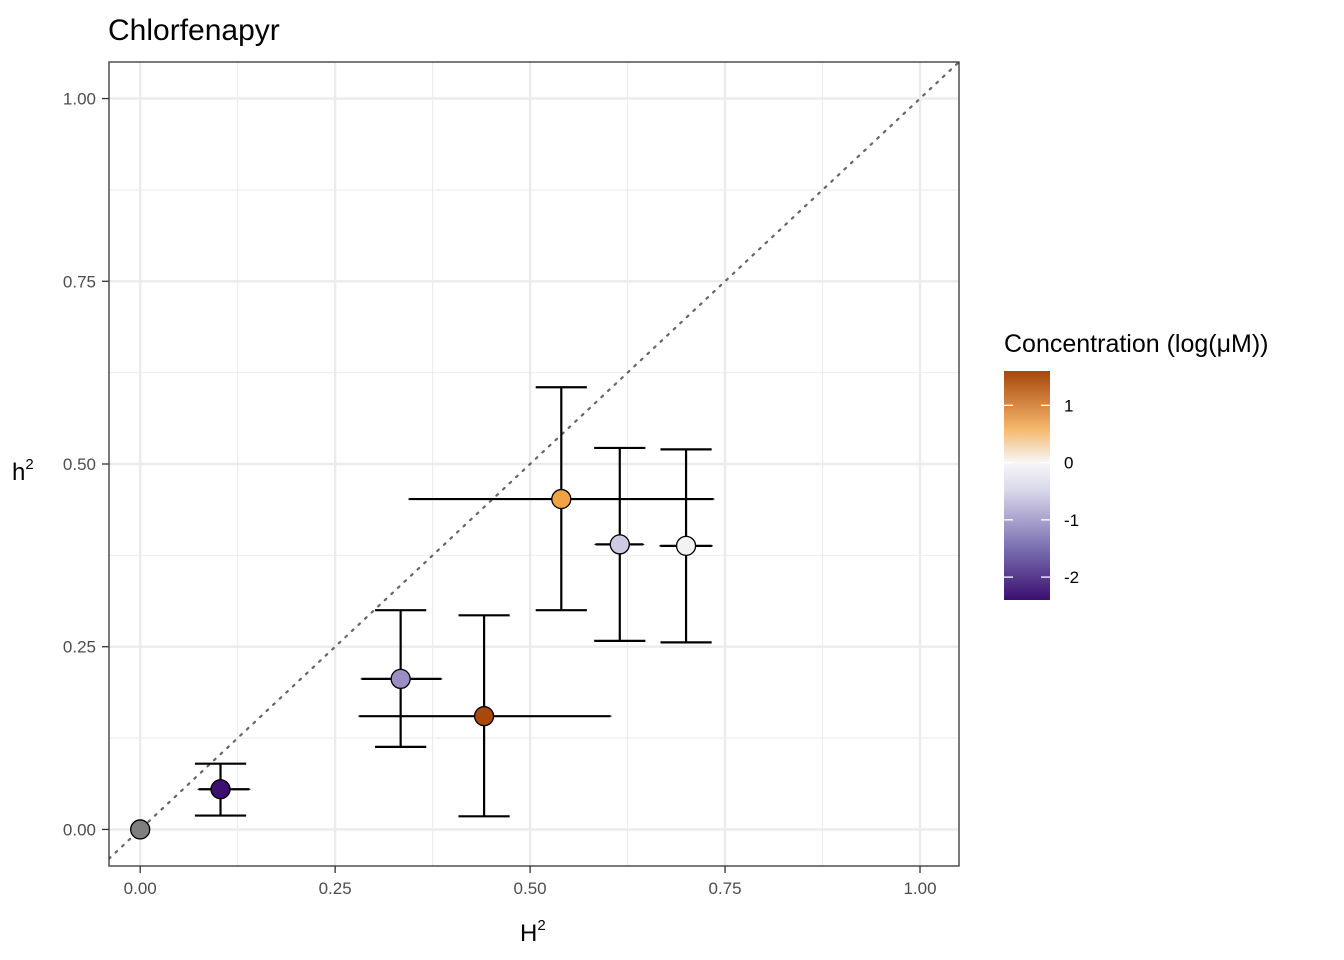 This screenshot has width=1344, height=960. What do you see at coordinates (919, 888) in the screenshot?
I see `x-tick-label: 1.00` at bounding box center [919, 888].